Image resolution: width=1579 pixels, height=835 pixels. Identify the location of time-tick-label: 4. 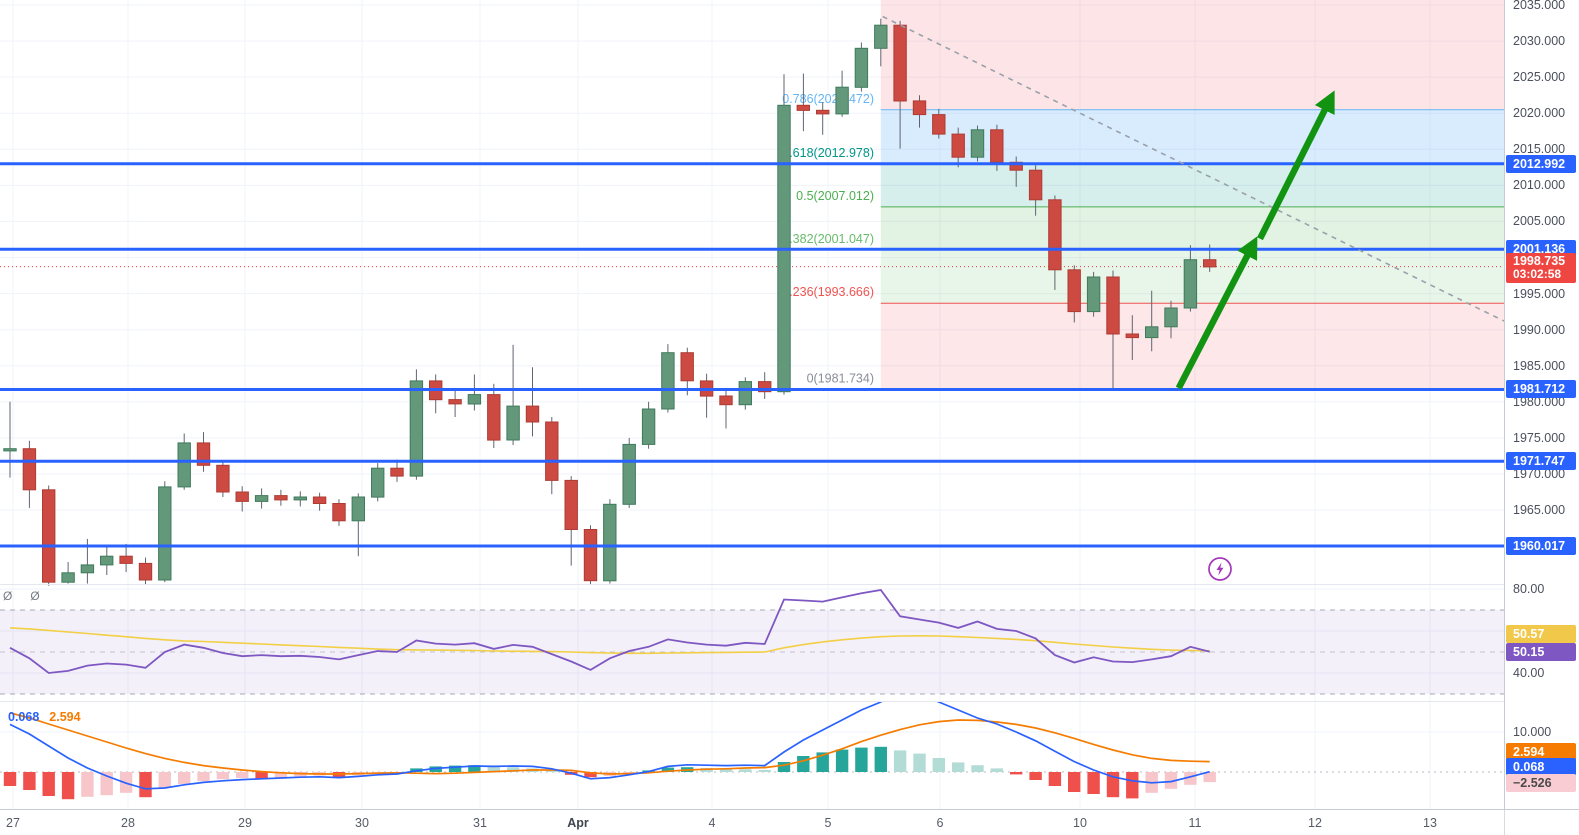
(712, 823).